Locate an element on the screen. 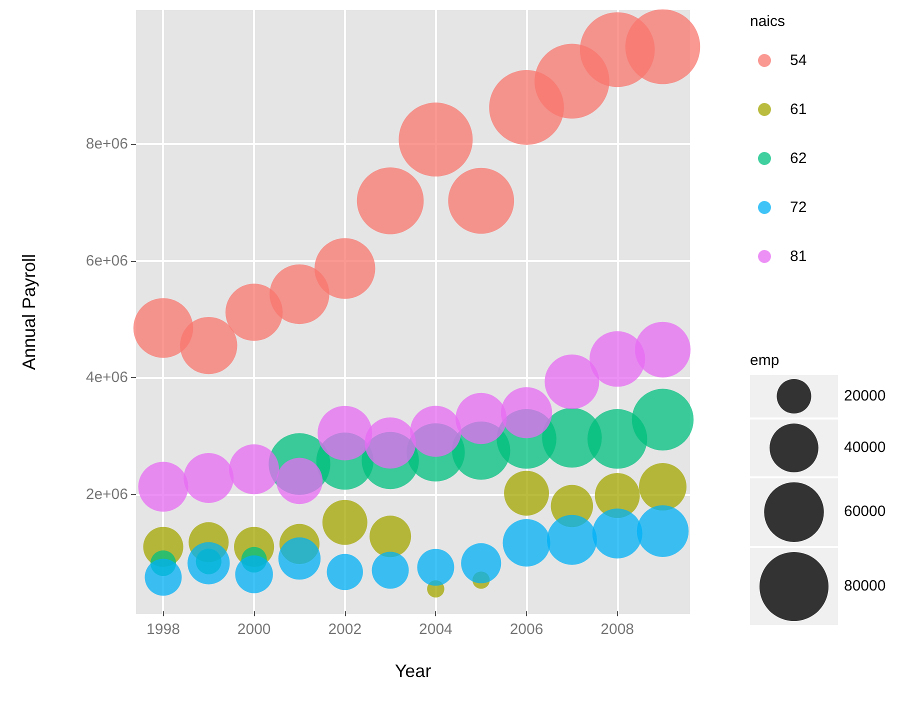 The image size is (898, 707). legend-label: 40000 is located at coordinates (865, 447).